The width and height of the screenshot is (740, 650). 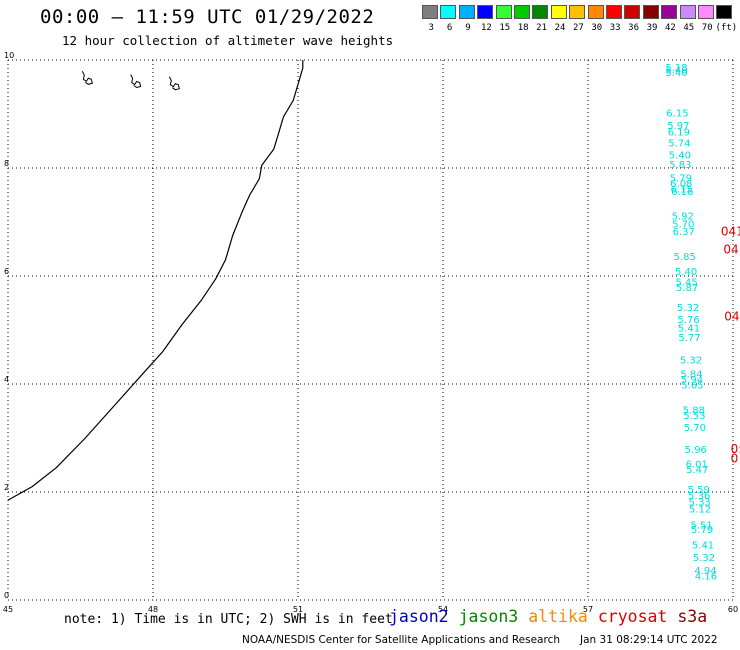 I want to click on wave-height-label: 5.70, so click(x=683, y=224).